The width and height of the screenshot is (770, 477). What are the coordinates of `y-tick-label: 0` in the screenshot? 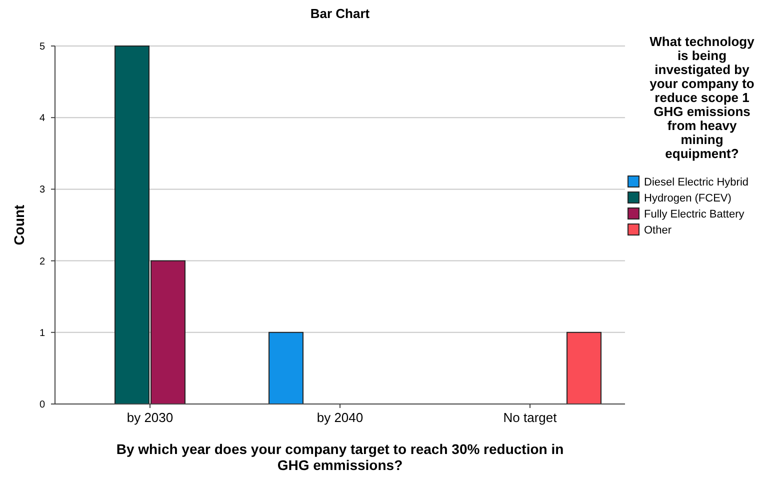 It's located at (42, 405).